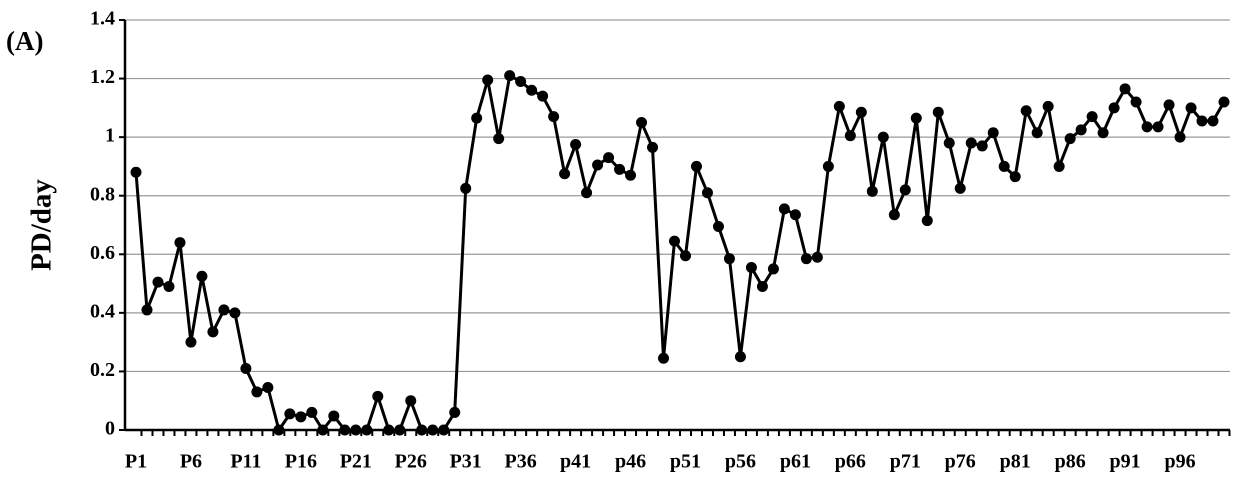  I want to click on y-axis-label: PD/day, so click(42, 225).